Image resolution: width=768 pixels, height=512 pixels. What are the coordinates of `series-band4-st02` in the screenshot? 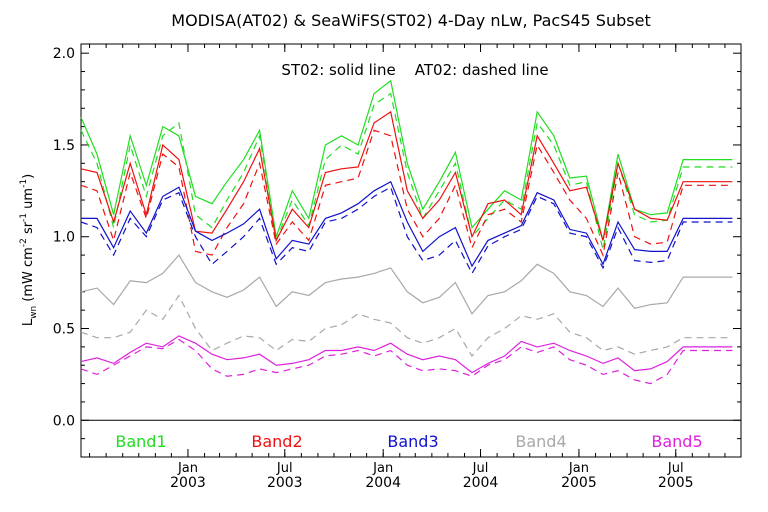 It's located at (406, 284).